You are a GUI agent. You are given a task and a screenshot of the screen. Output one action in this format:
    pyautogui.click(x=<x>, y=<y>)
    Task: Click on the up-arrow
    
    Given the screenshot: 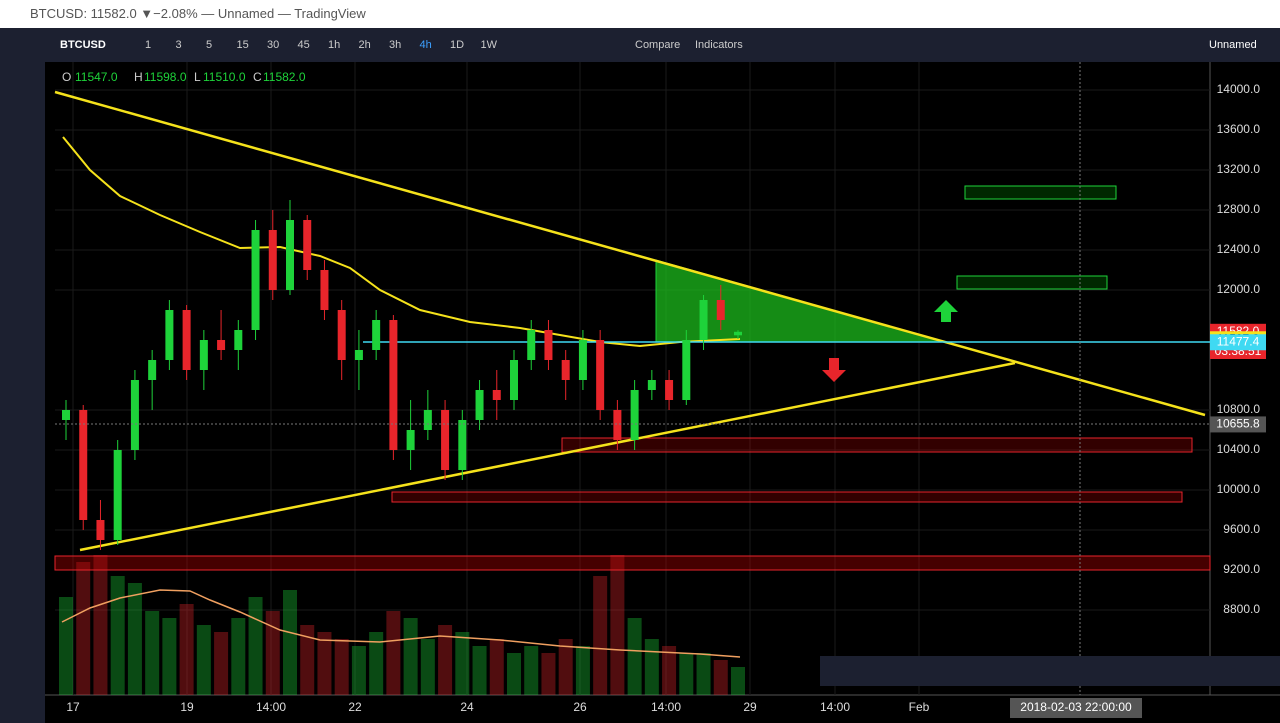 What is the action you would take?
    pyautogui.click(x=946, y=311)
    